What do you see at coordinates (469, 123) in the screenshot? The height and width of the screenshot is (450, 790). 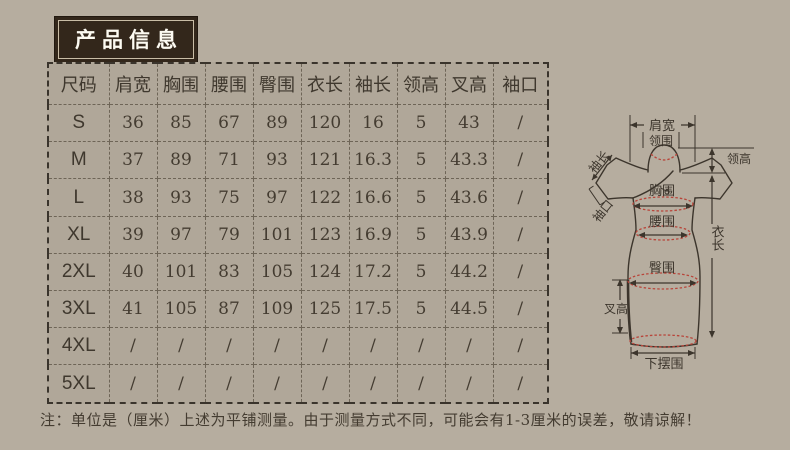 I see `measurement-value-cell: 43` at bounding box center [469, 123].